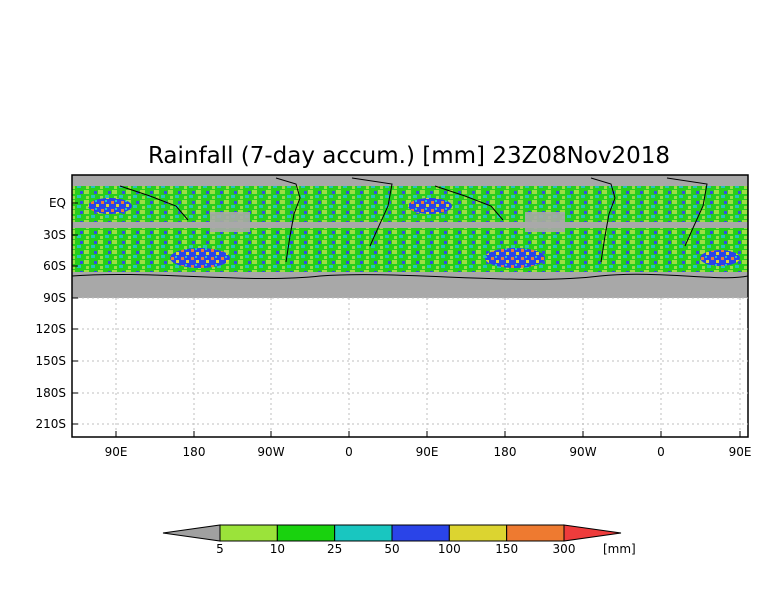  Describe the element at coordinates (410, 250) in the screenshot. I see `rain-band-southern` at that location.